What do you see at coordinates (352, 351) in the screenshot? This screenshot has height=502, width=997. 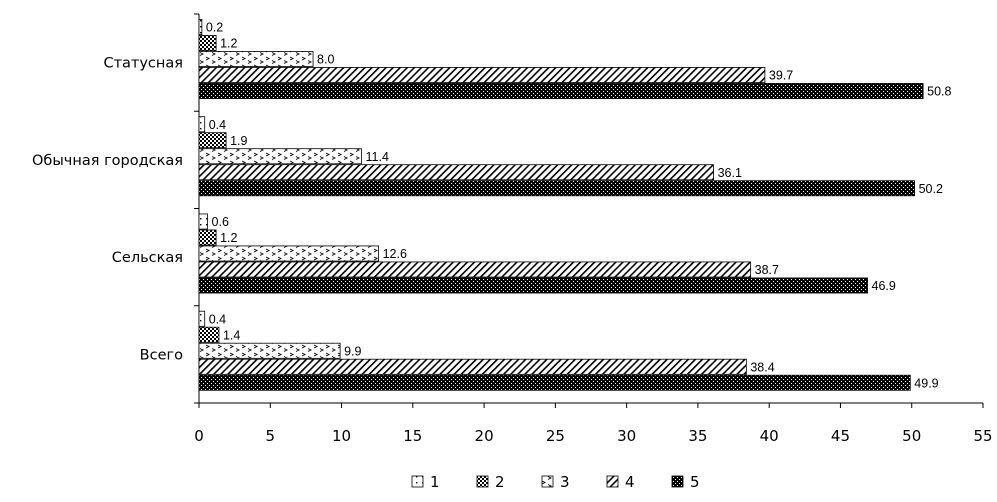 I see `data-label: 9.9` at bounding box center [352, 351].